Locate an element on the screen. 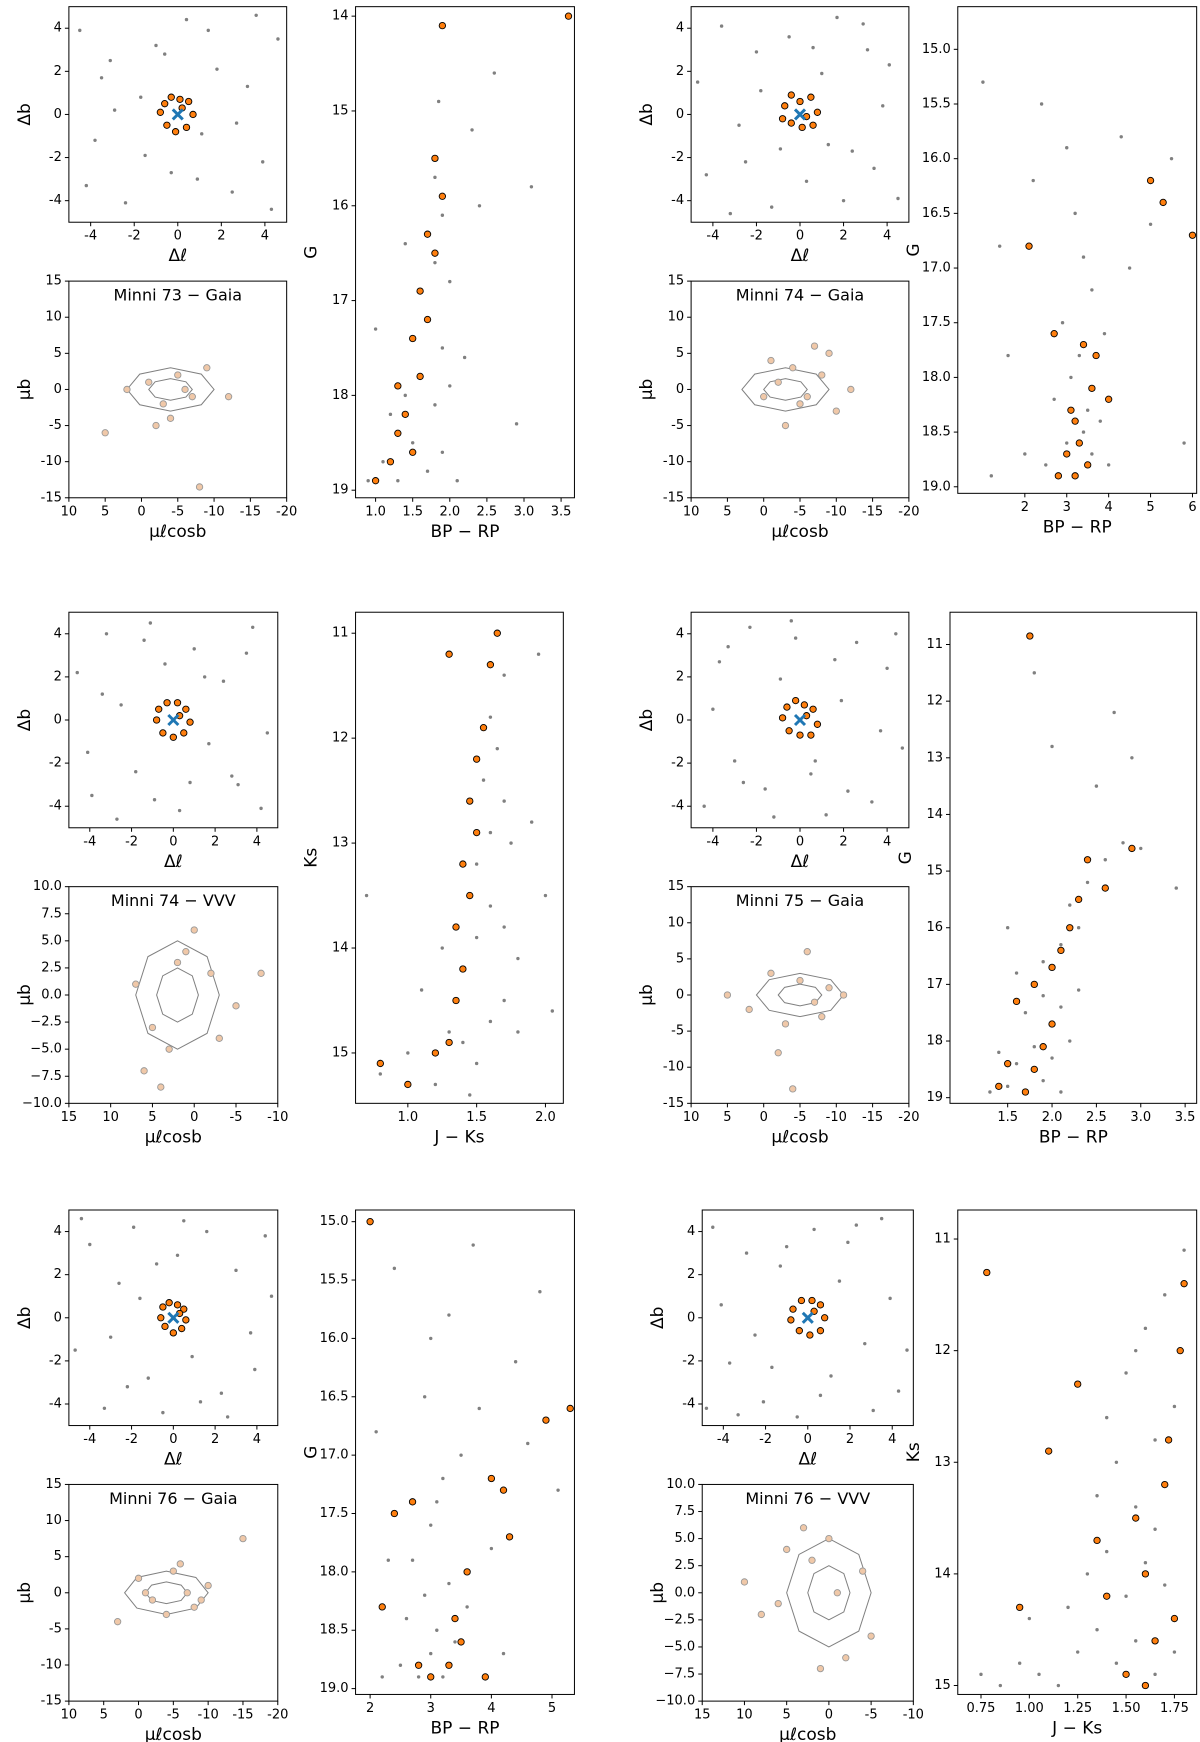 This screenshot has width=1200, height=1742. y-tick-label: 17 is located at coordinates (340, 300).